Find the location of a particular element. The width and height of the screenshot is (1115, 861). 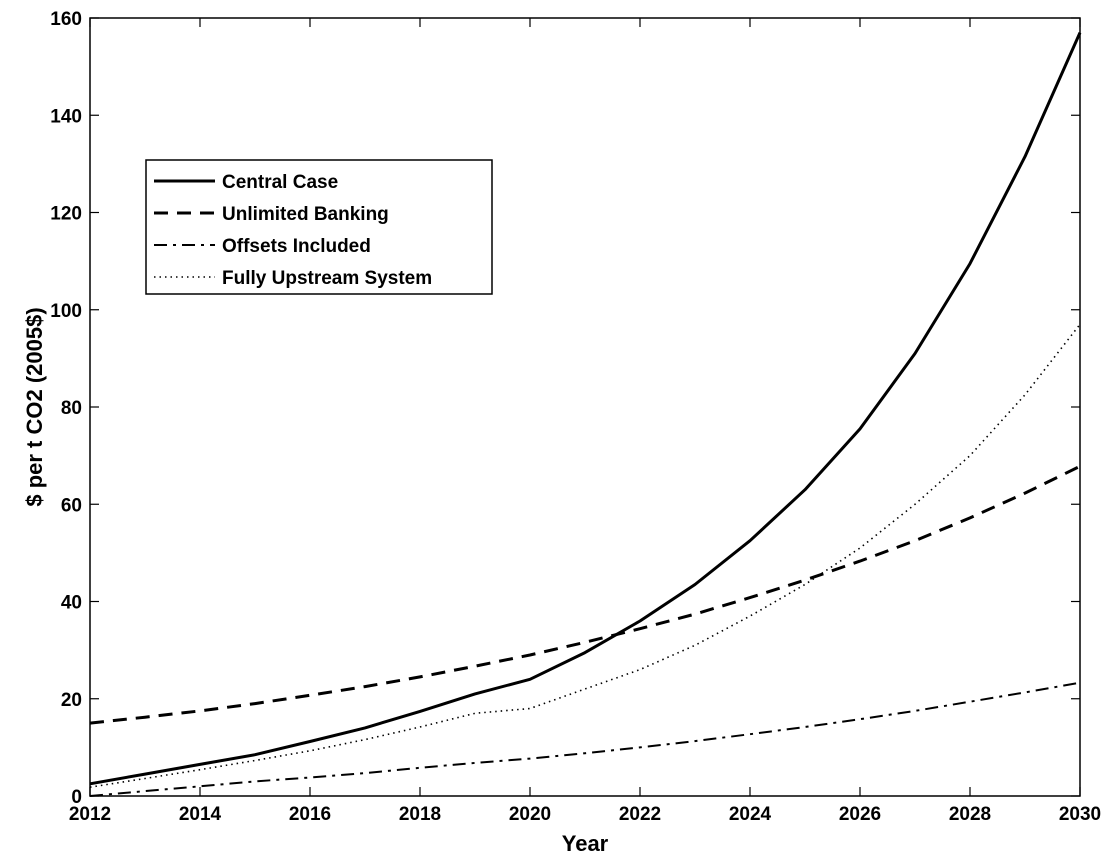

y-tick-label: 60 is located at coordinates (71, 505).